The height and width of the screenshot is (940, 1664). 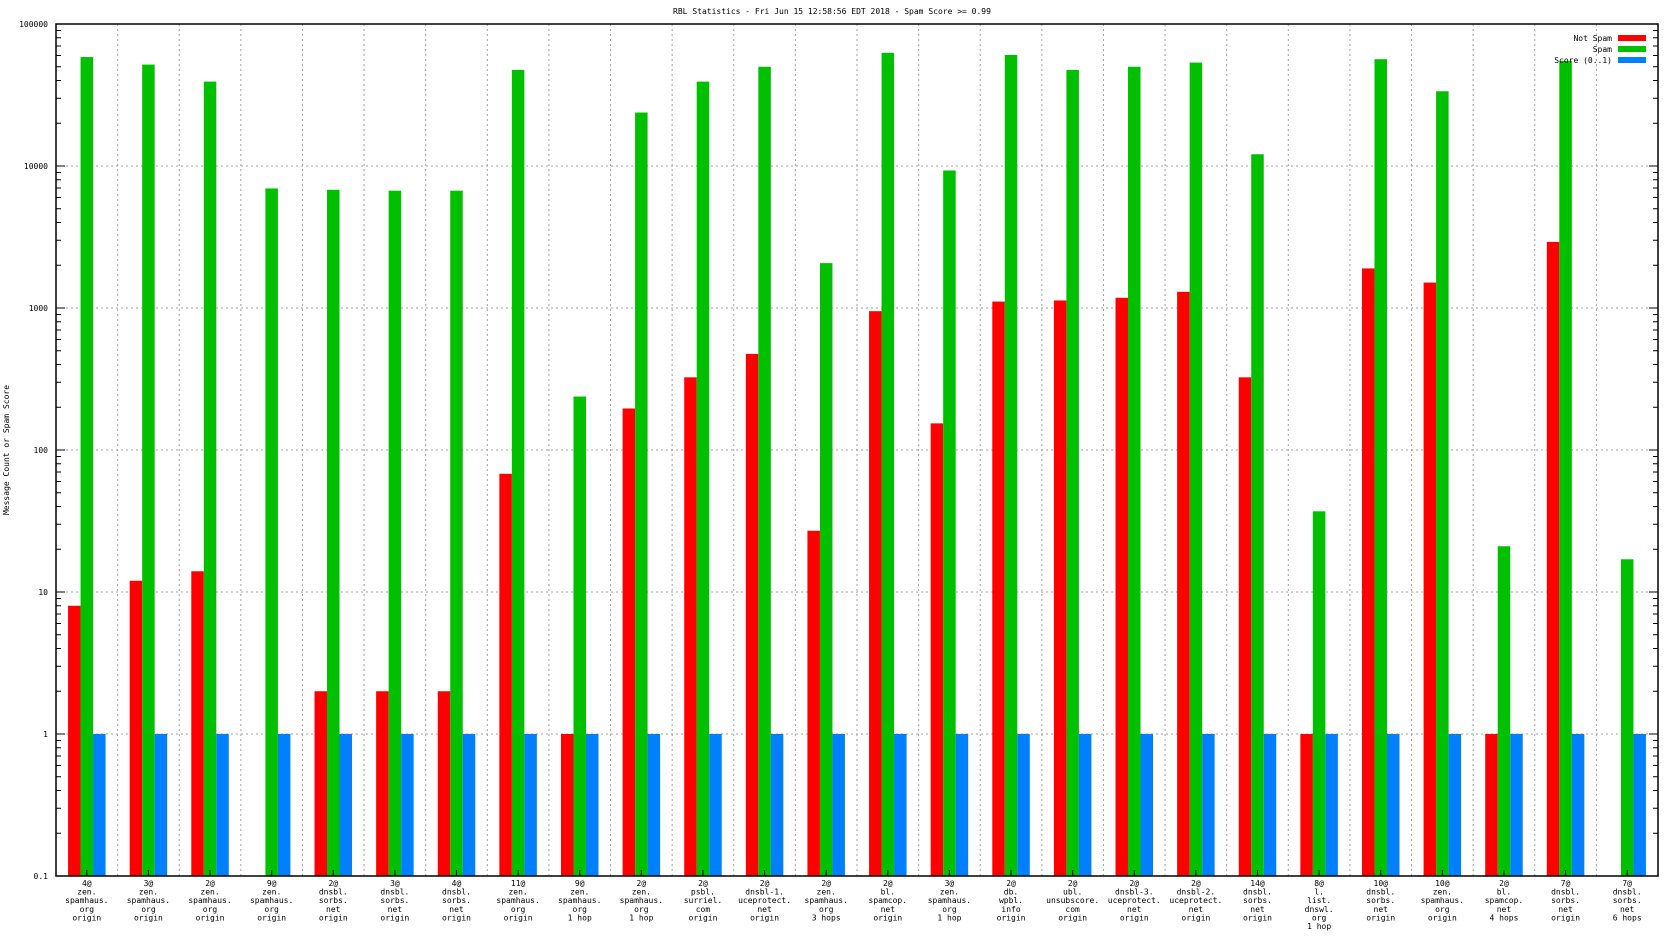 I want to click on x-tick-label: 4 hops, so click(x=1504, y=917).